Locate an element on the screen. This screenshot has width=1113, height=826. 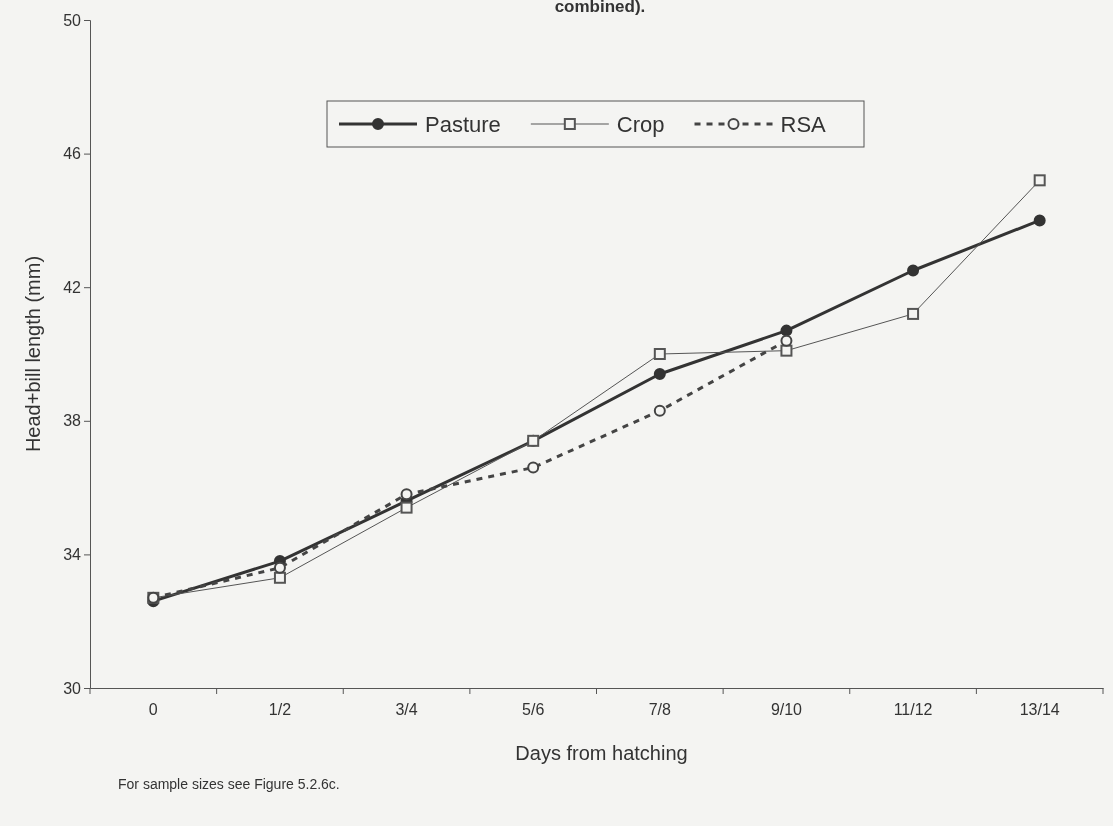
text: For sample sizes see Figure 5.2.6c. is located at coordinates (229, 784).